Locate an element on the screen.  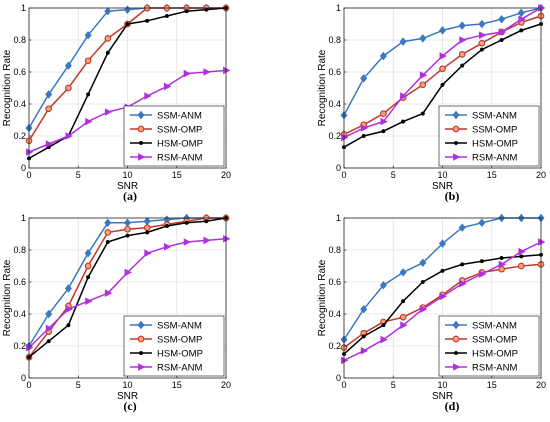
y-tick-label: 0.4 is located at coordinates (19, 314).